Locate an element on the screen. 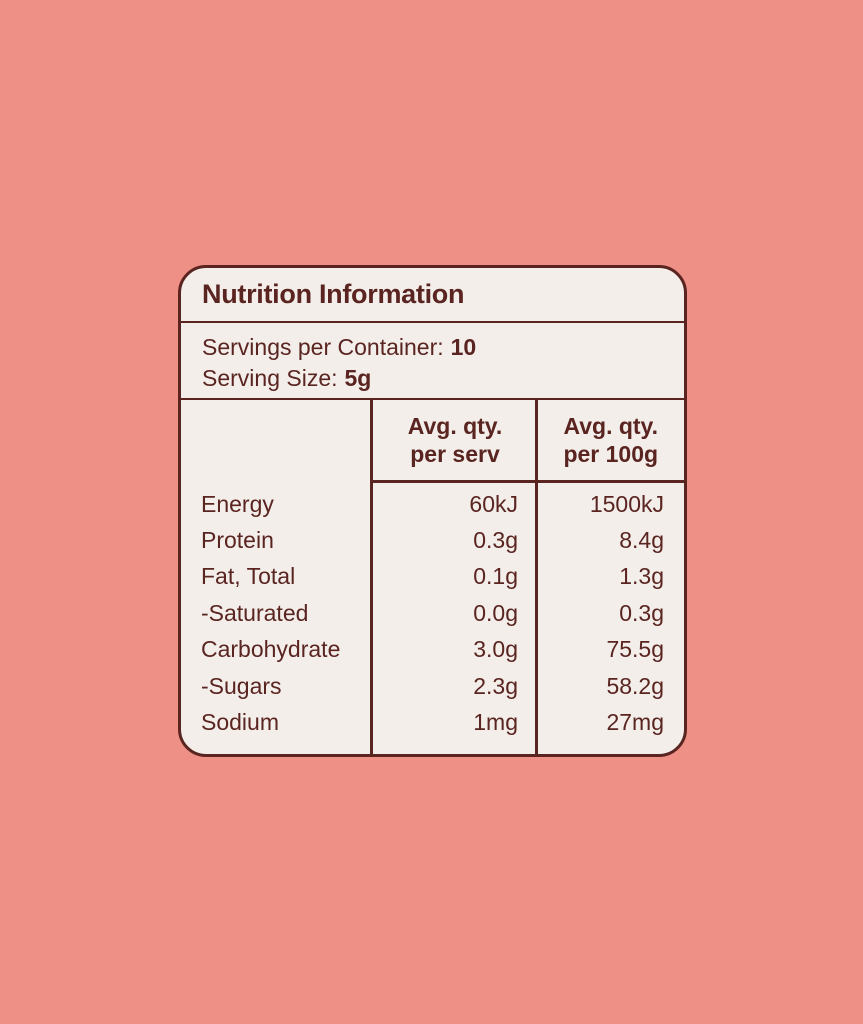  header-per-serv-line2: per serv is located at coordinates (455, 454).